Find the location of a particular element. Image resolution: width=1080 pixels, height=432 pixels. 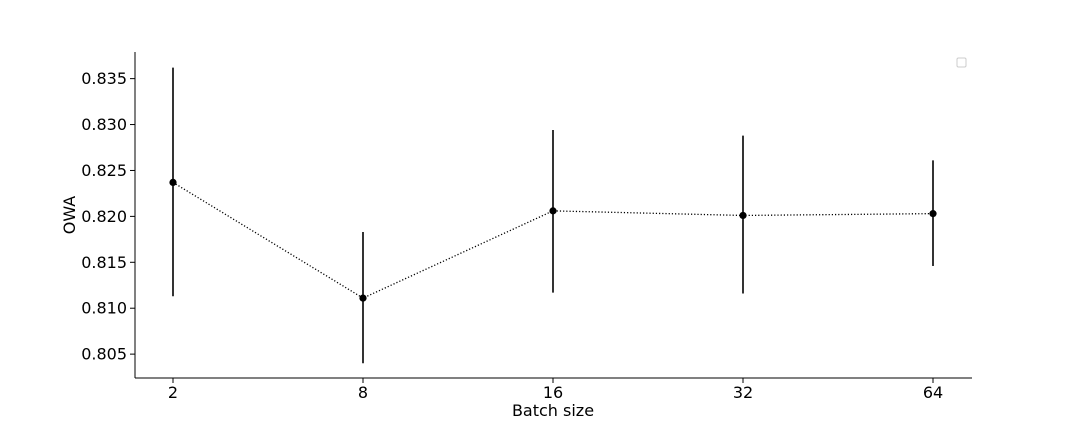

x-ticks: 2 8 16 32 64 is located at coordinates (555, 390).